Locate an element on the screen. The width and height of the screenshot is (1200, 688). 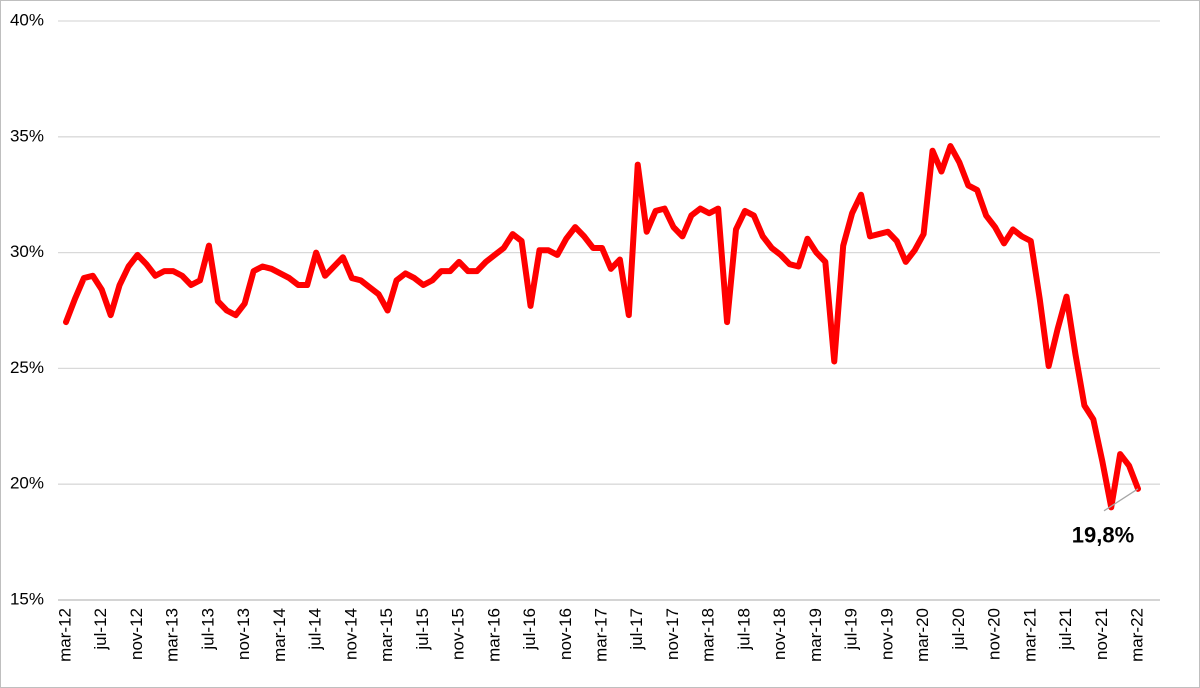
x-tick-label: jul-15 is located at coordinates (422, 629).